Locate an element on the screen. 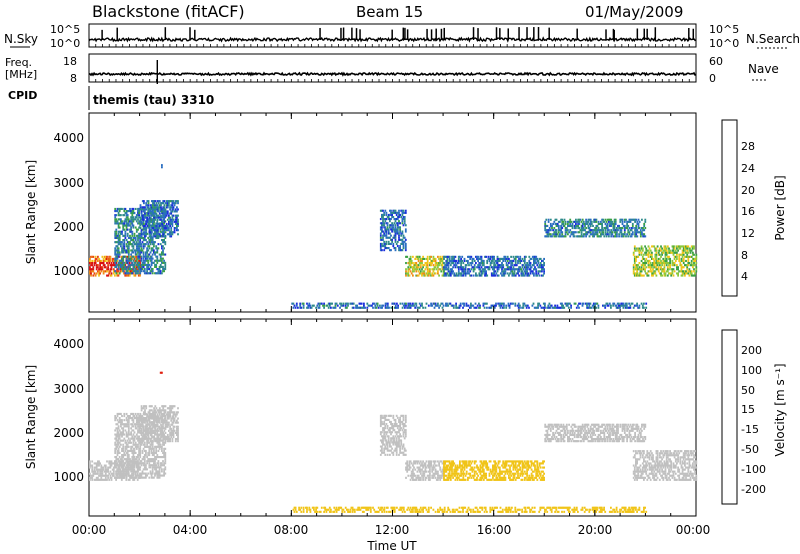 This screenshot has width=800, height=554. nsearch-tick-bottom: 10^0 is located at coordinates (724, 43).